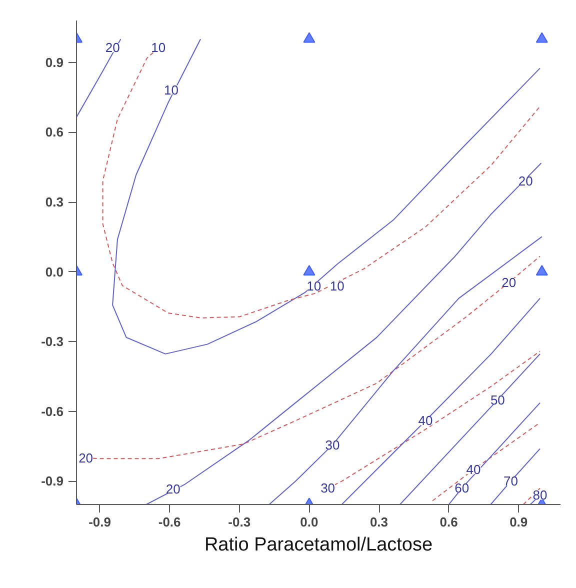 This screenshot has height=588, width=576. I want to click on y-tick-label: -0.6, so click(52, 411).